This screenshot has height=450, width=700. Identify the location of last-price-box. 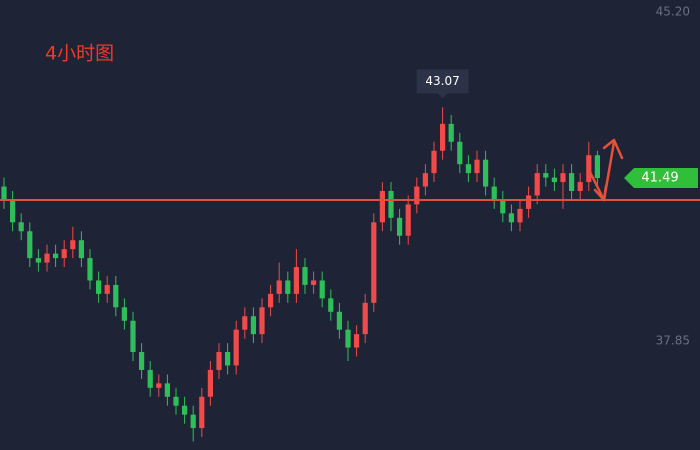
(661, 178).